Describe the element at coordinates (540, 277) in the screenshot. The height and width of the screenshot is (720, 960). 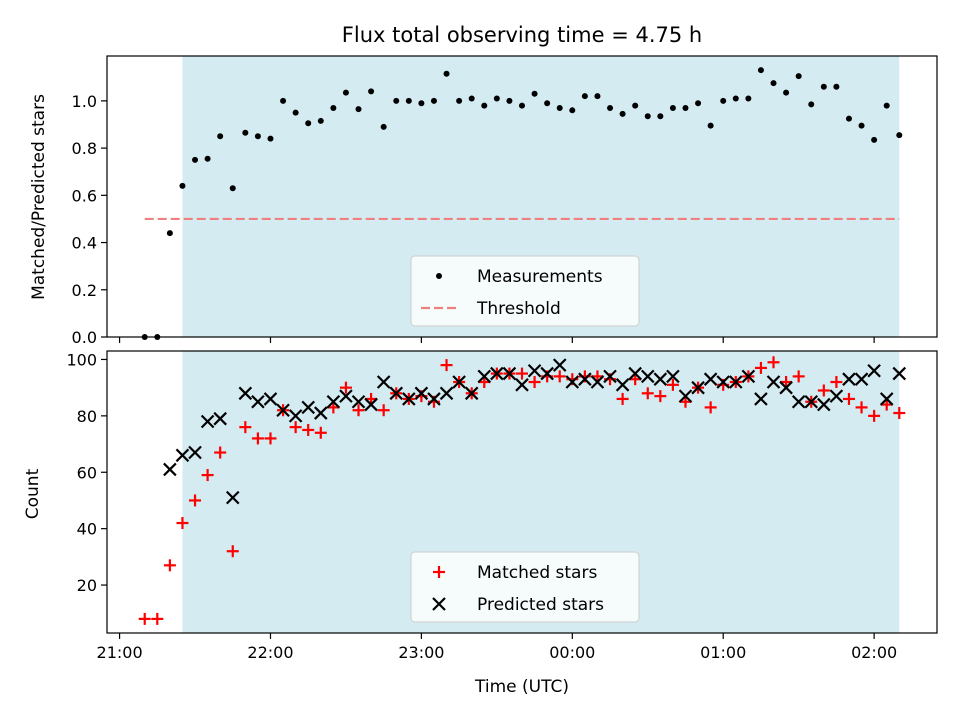
I see `legend-entry-label: Measurements` at that location.